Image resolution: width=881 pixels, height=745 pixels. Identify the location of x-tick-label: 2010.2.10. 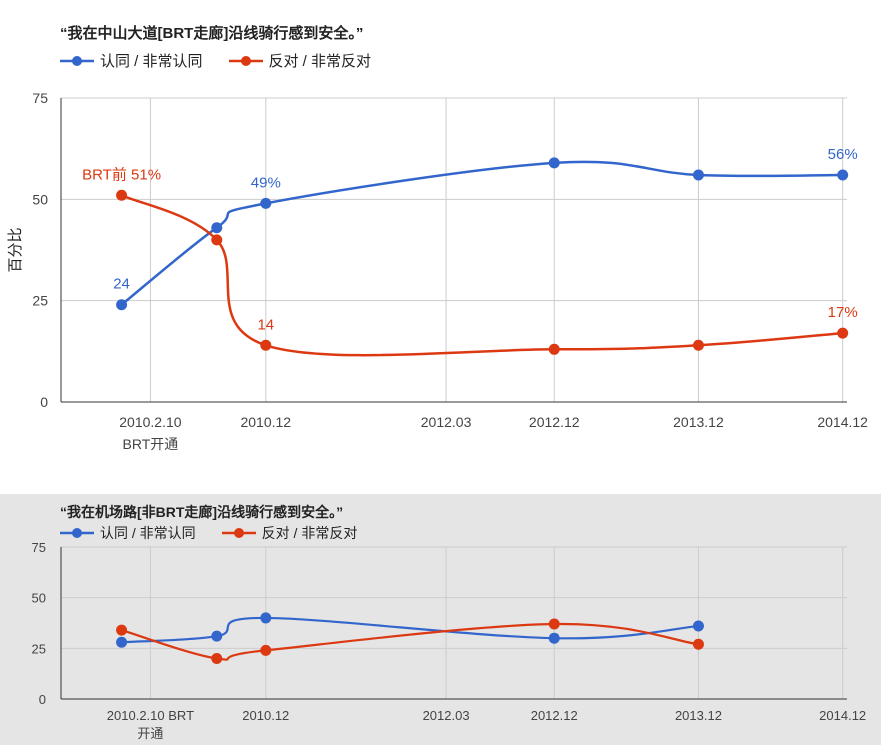
(150, 422).